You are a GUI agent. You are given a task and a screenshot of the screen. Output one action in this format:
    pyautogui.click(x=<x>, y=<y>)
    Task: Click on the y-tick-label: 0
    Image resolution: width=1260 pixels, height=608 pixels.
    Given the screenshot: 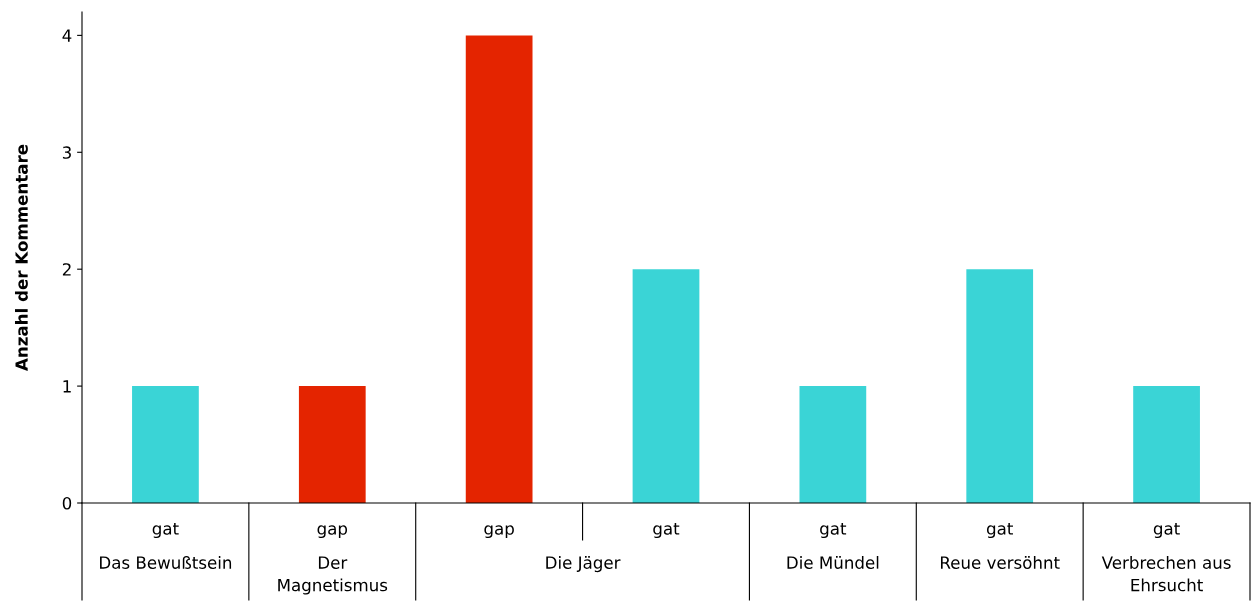 What is the action you would take?
    pyautogui.click(x=67, y=503)
    